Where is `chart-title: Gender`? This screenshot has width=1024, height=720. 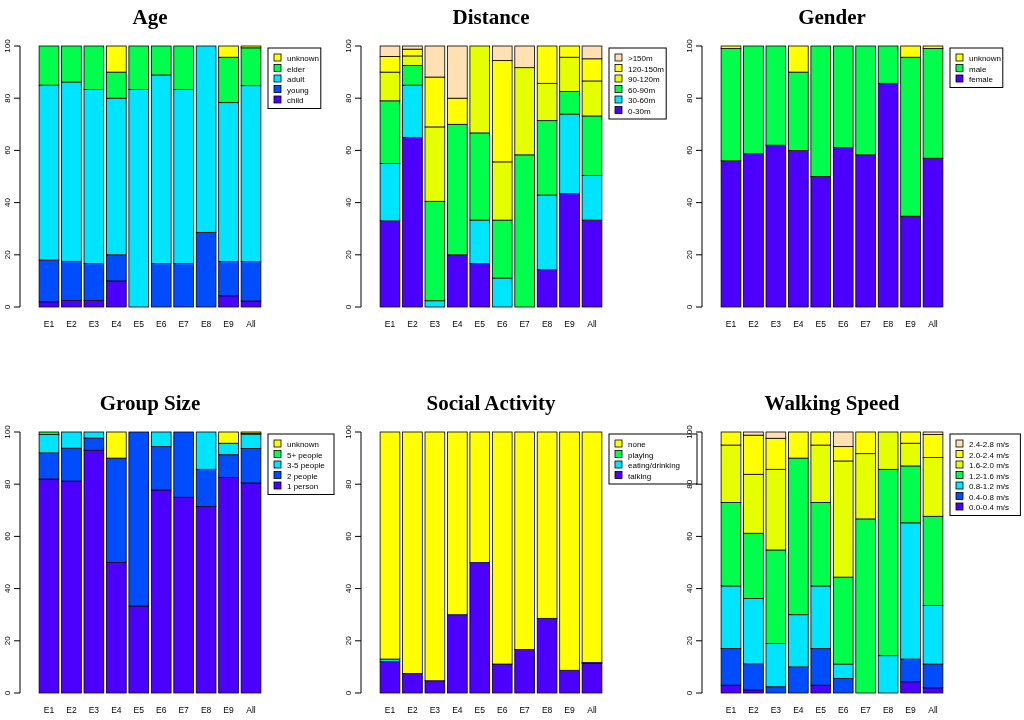 chart-title: Gender is located at coordinates (832, 17).